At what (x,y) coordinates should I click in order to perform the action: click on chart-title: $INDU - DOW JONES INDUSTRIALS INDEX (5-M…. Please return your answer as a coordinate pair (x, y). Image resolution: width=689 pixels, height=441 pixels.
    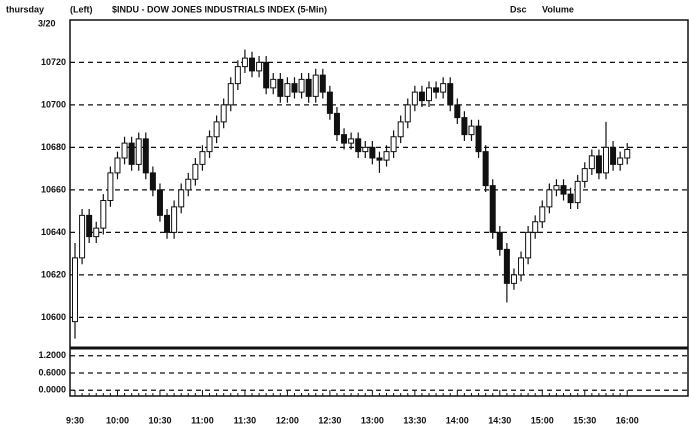
    Looking at the image, I should click on (219, 9).